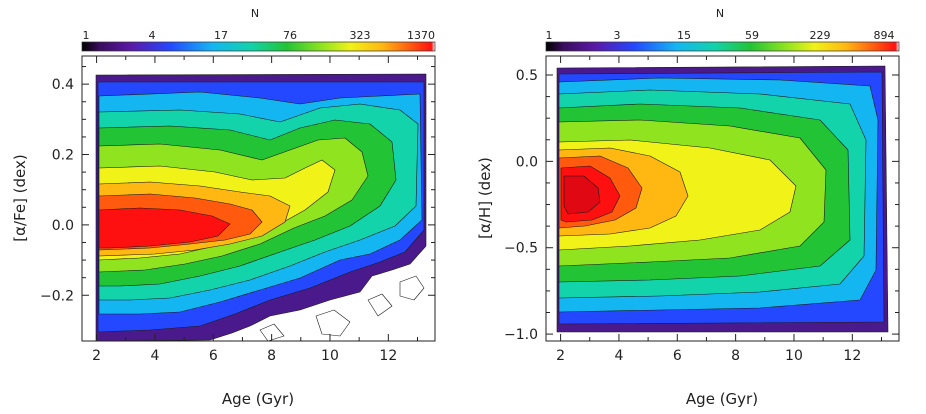 This screenshot has width=926, height=414. I want to click on y-tick-label-b-1: −0.5, so click(521, 249).